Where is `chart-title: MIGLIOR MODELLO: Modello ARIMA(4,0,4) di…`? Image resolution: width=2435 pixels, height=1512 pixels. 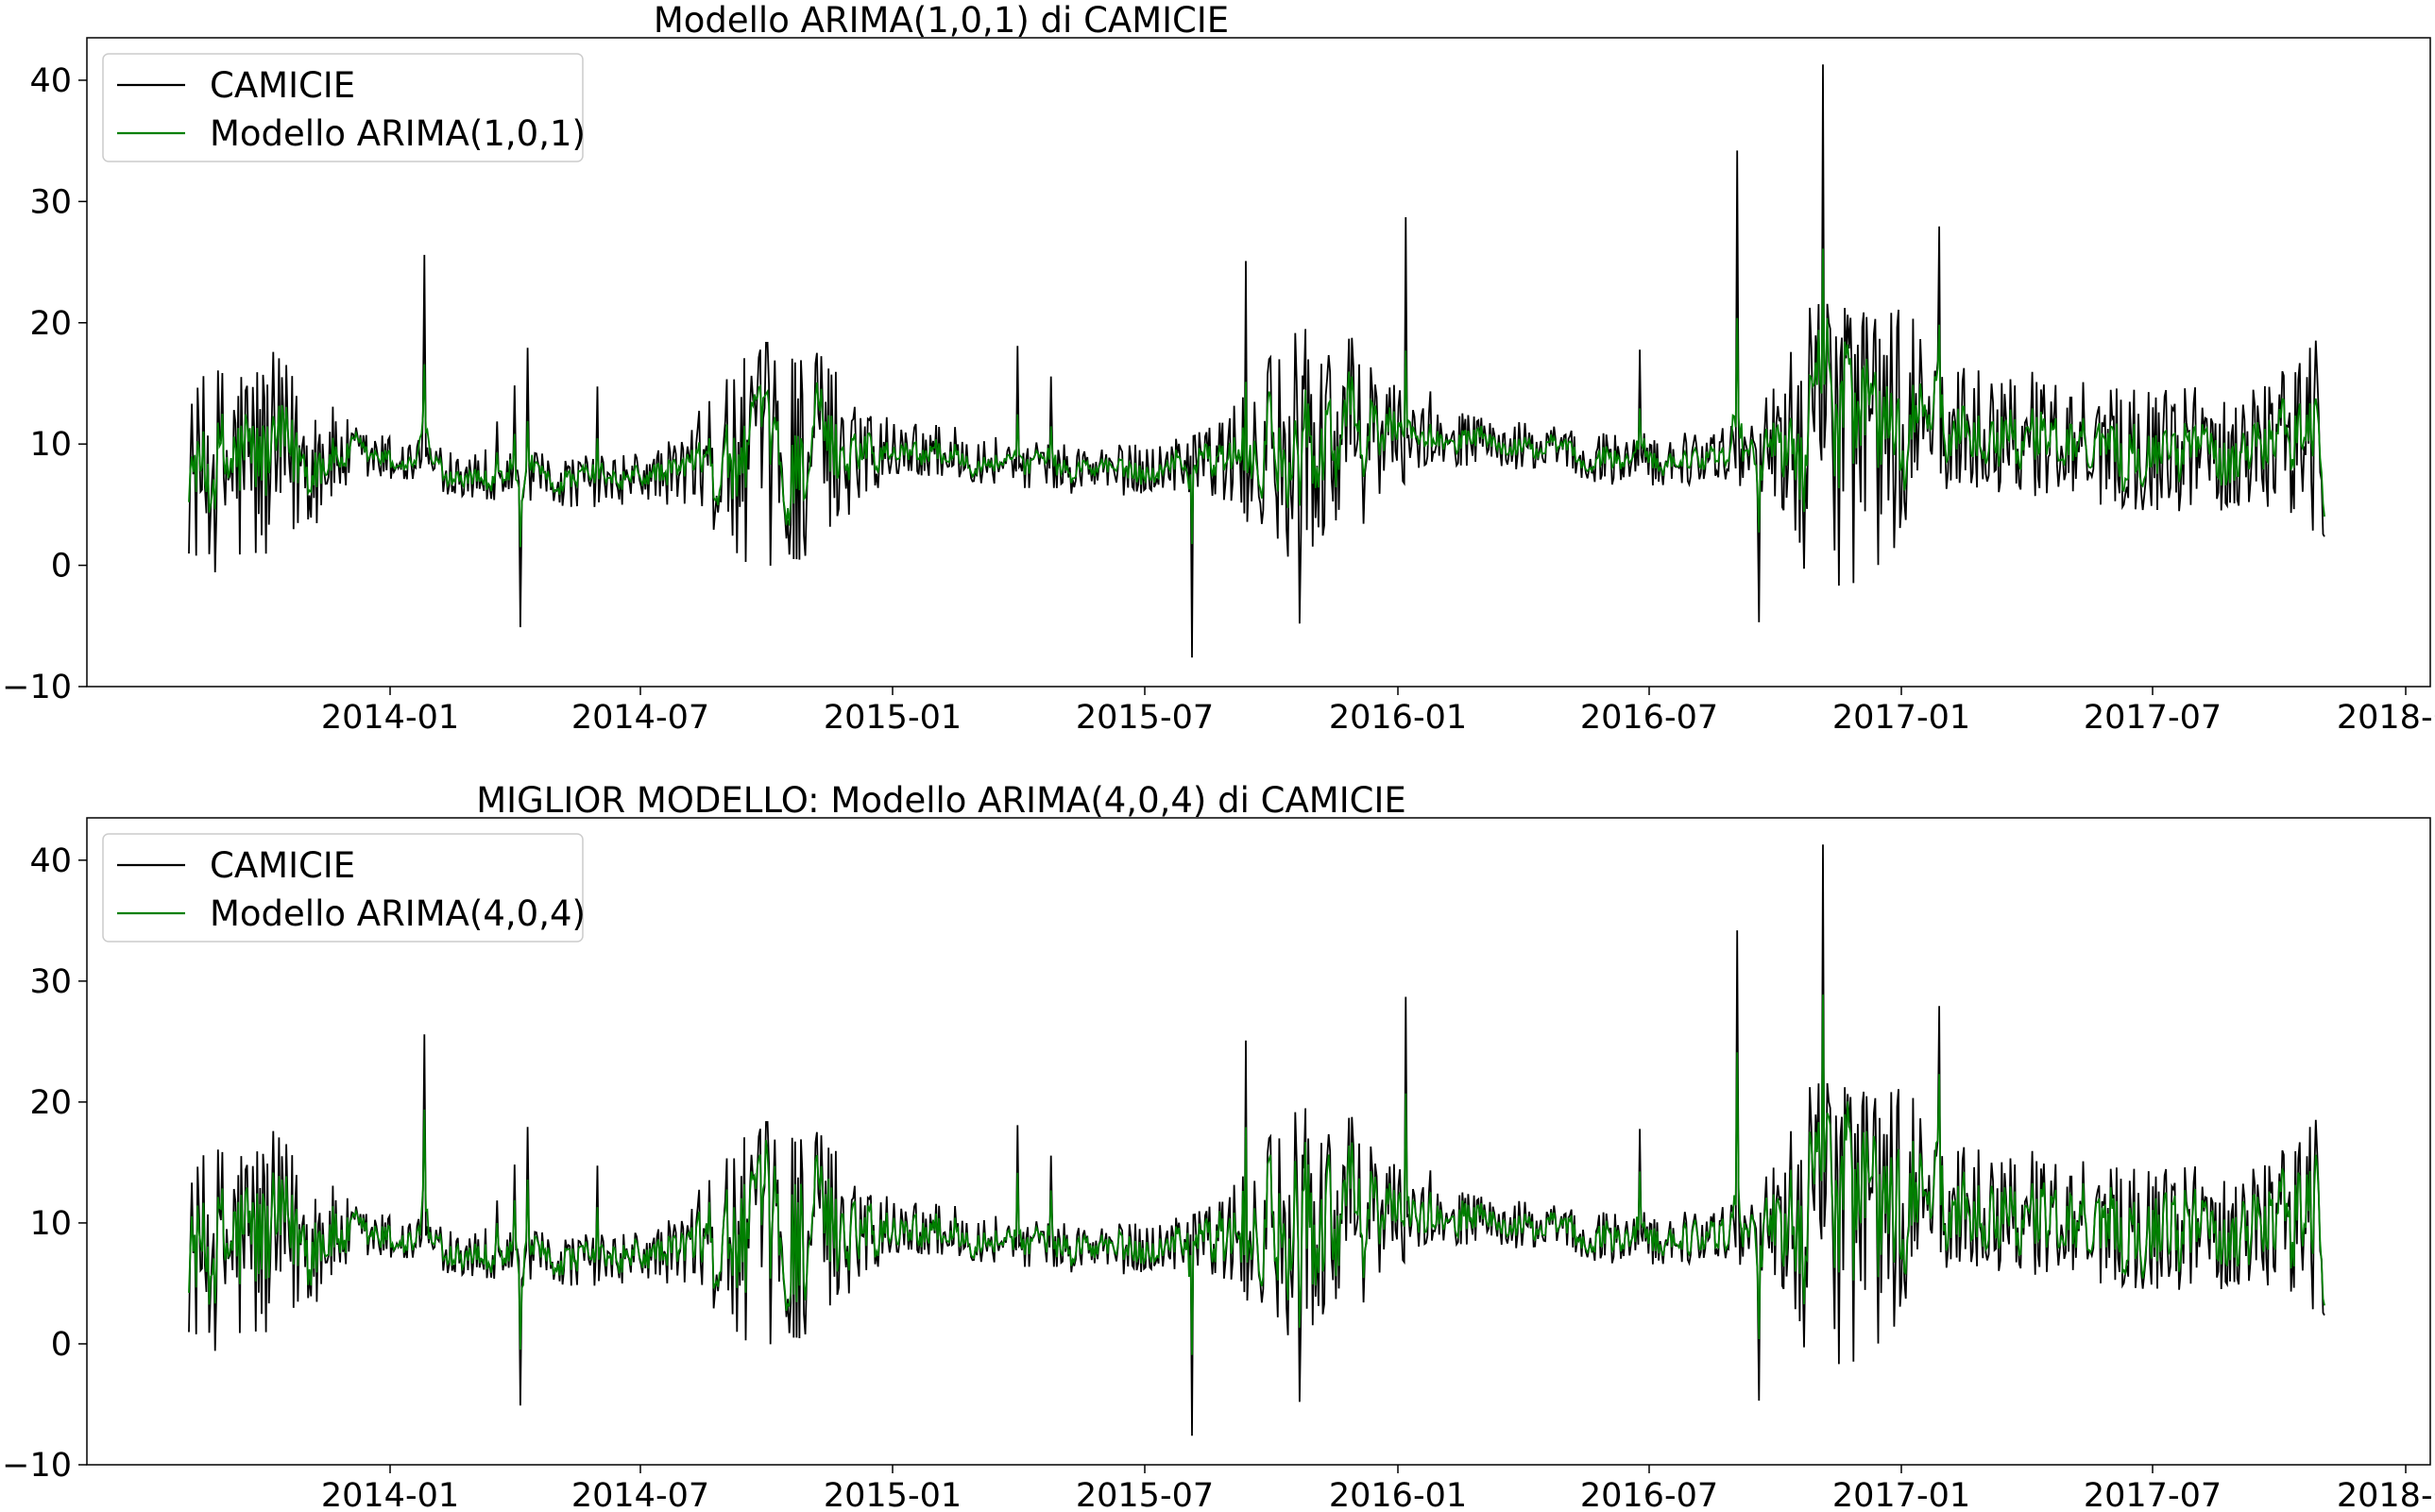 chart-title: MIGLIOR MODELLO: Modello ARIMA(4,0,4) di… is located at coordinates (941, 800).